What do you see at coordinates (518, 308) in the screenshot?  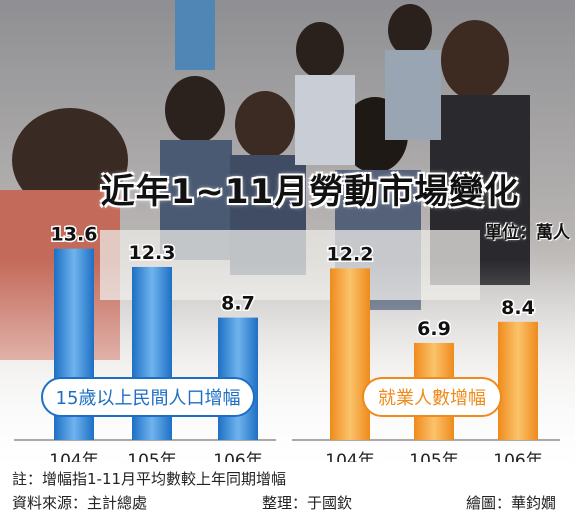 I see `data-label: 8.4` at bounding box center [518, 308].